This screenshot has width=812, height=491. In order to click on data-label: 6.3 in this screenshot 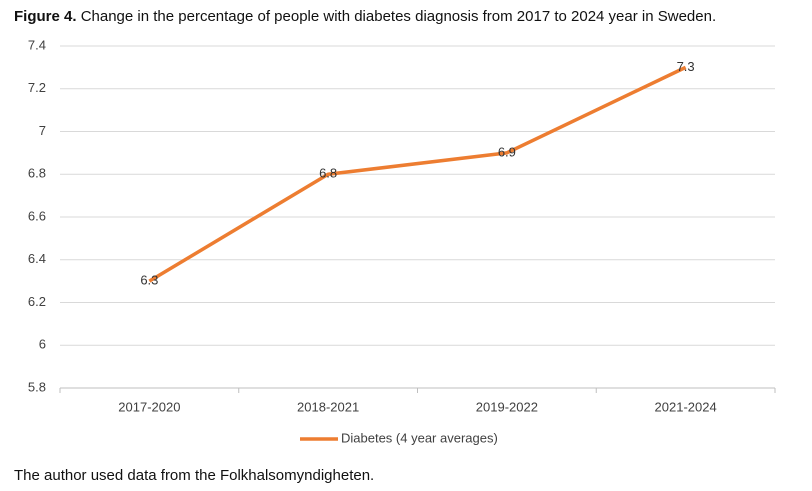, I will do `click(149, 280)`.